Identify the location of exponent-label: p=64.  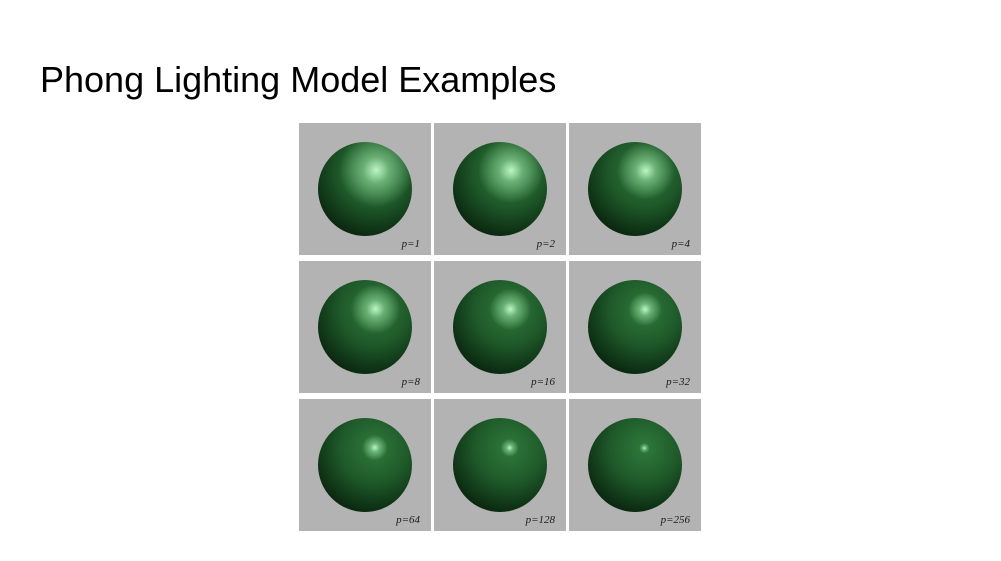
(408, 520).